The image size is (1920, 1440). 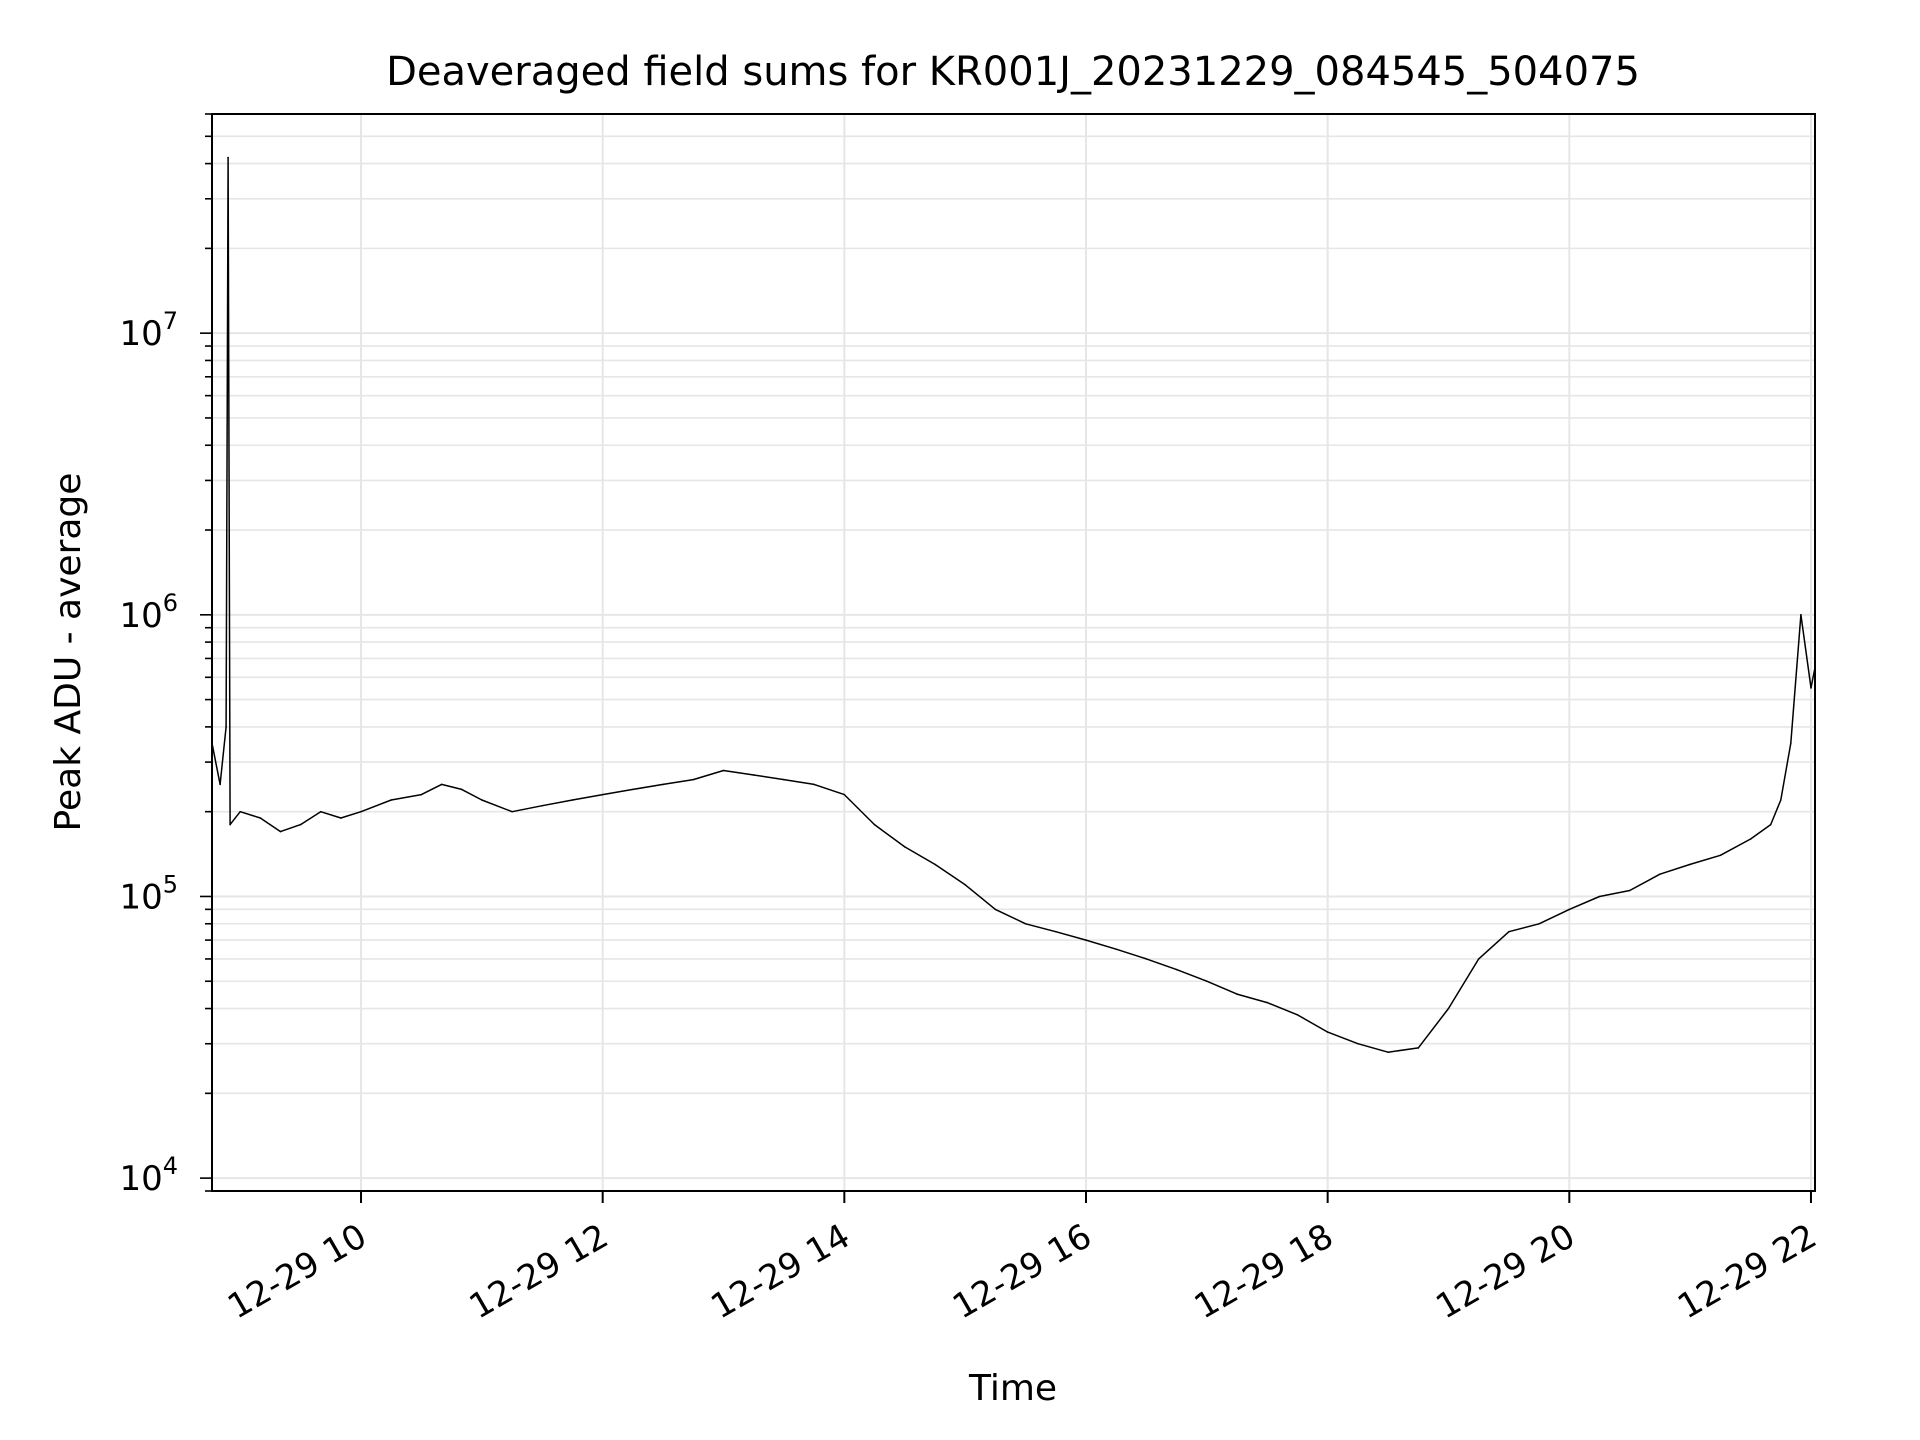 What do you see at coordinates (148, 893) in the screenshot?
I see `y-tick-label: 10⁵` at bounding box center [148, 893].